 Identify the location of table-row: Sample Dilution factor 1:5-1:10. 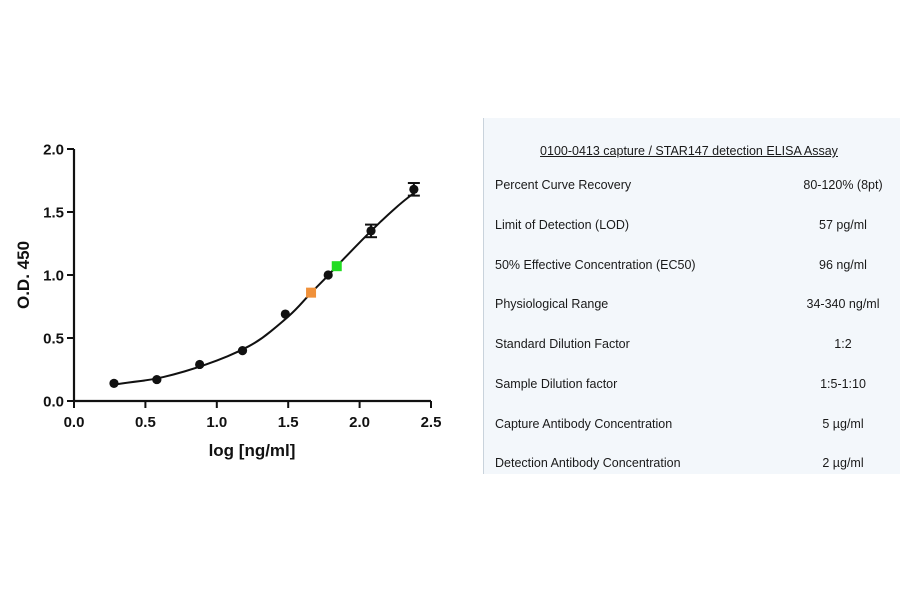
(692, 387).